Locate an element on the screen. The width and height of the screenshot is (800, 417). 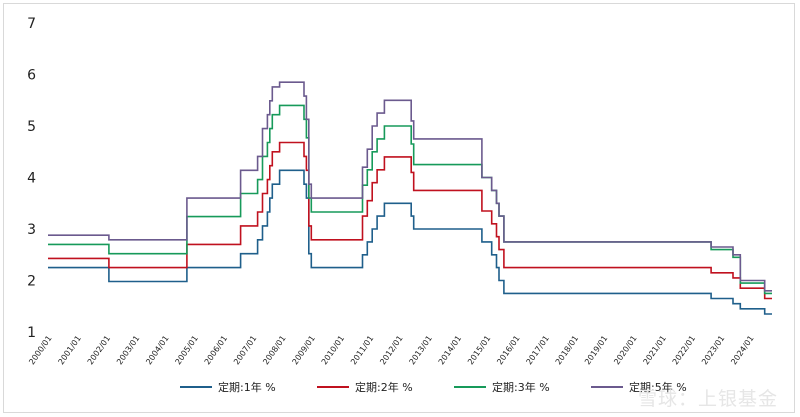
x-tick-label: 2022/01 is located at coordinates (684, 350).